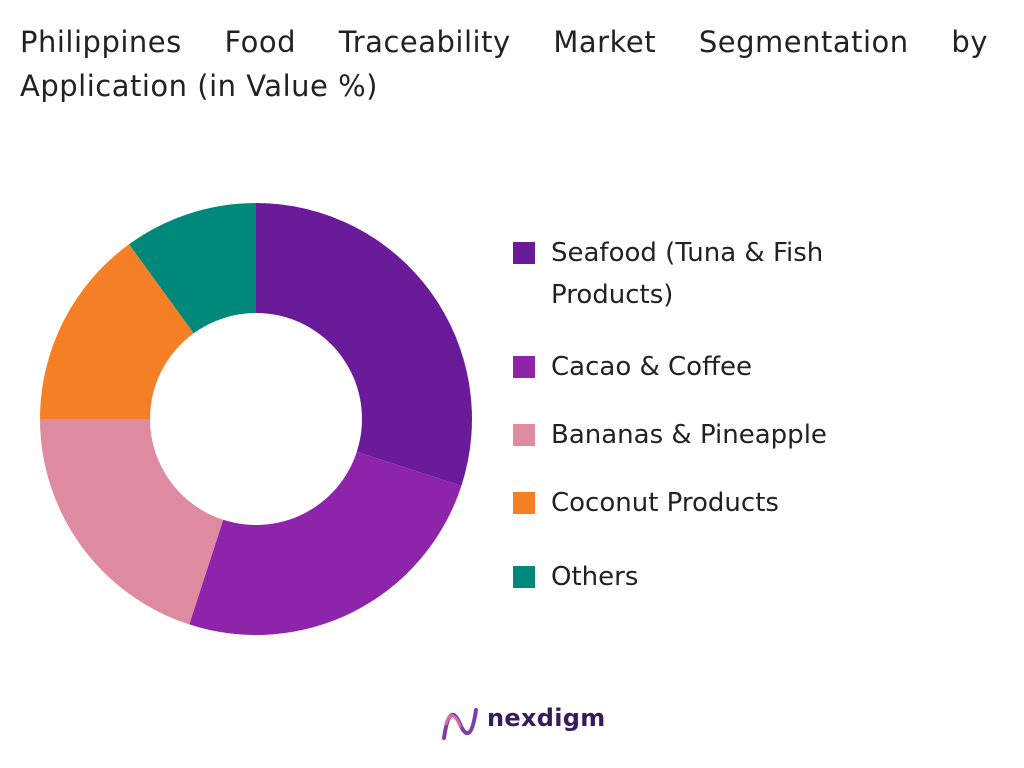  Describe the element at coordinates (595, 577) in the screenshot. I see `legend-label: Others` at that location.